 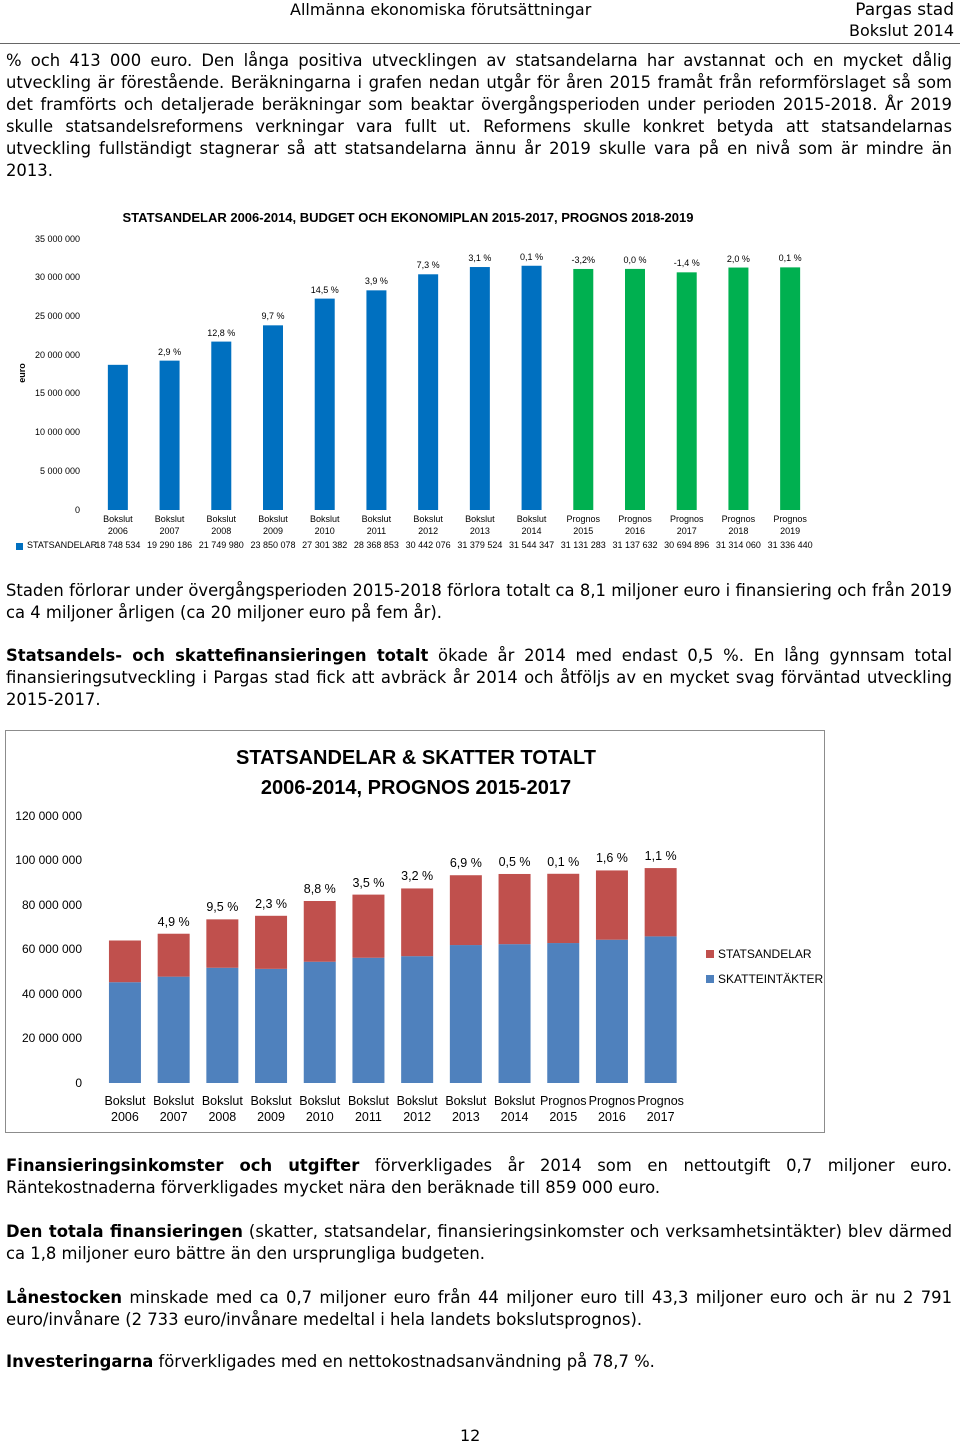 What do you see at coordinates (428, 265) in the screenshot?
I see `change-label: 7,3 %` at bounding box center [428, 265].